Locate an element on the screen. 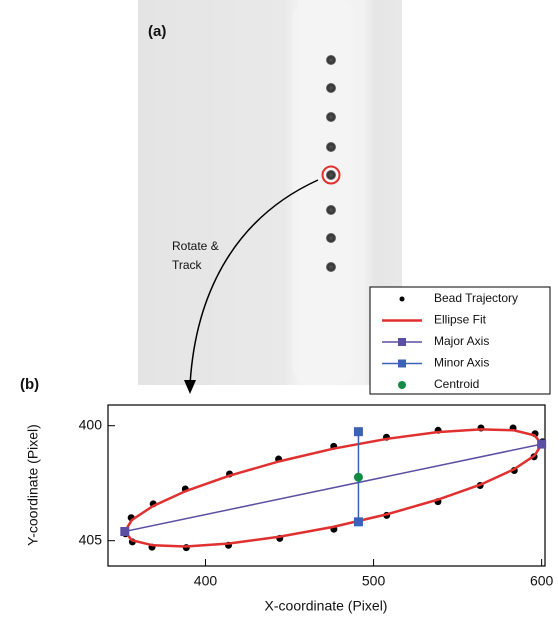 Image resolution: width=558 pixels, height=621 pixels. legend-label: Bead Trajectory is located at coordinates (476, 298).